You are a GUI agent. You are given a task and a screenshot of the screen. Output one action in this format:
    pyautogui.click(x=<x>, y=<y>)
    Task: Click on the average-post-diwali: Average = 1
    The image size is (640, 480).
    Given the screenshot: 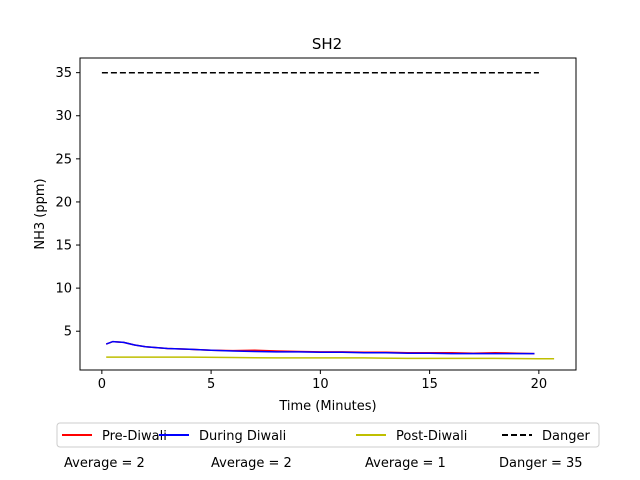 What is the action you would take?
    pyautogui.click(x=405, y=463)
    